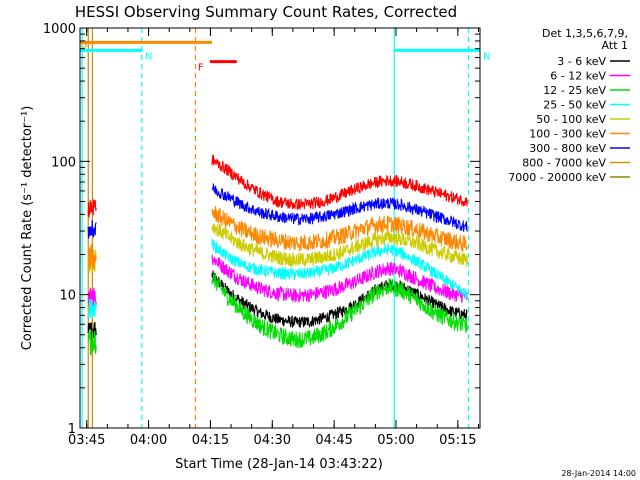 Image resolution: width=640 pixels, height=480 pixels. I want to click on legend-entry-label: 6 - 12 keV, so click(578, 76).